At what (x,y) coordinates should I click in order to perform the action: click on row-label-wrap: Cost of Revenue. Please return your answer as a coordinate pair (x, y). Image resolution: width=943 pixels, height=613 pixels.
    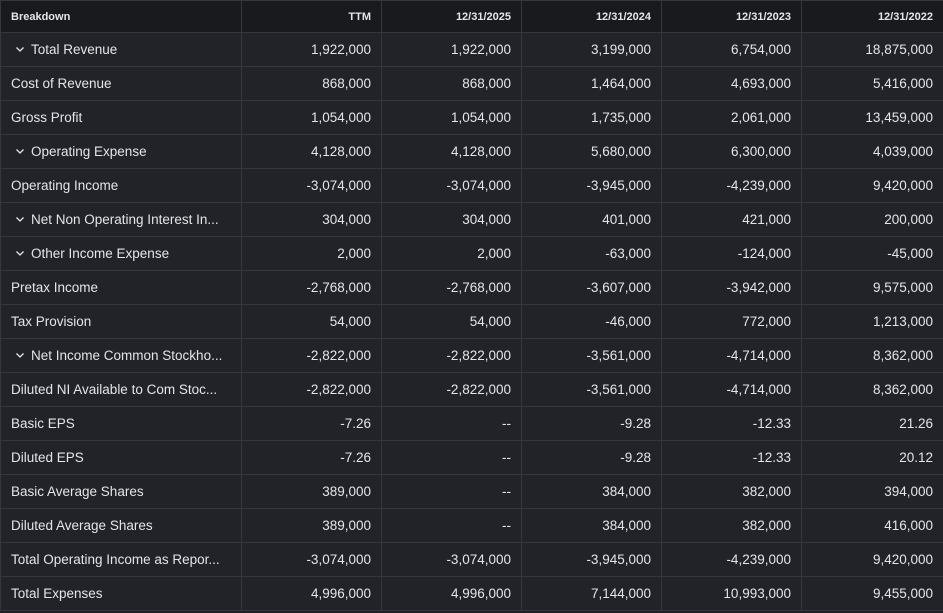
    Looking at the image, I should click on (61, 83).